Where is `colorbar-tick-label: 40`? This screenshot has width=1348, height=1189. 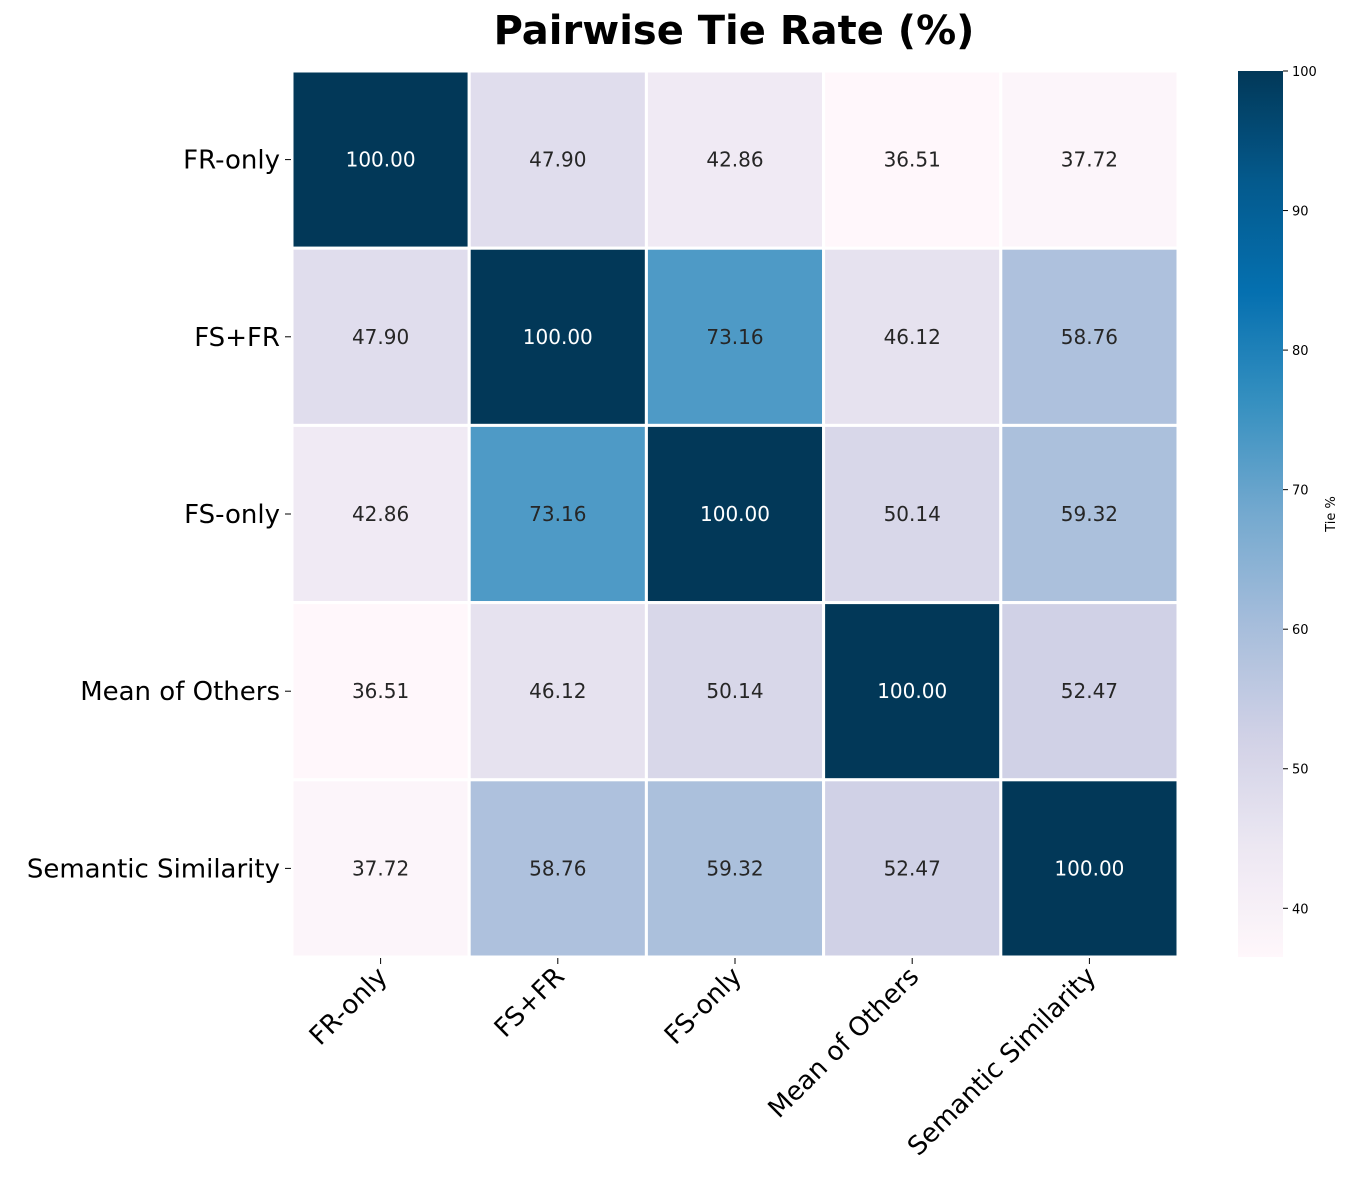
colorbar-tick-label: 40 is located at coordinates (1300, 909).